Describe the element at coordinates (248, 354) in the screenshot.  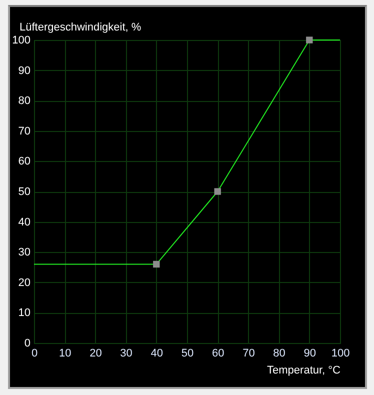
I see `x-tick-label: 70` at that location.